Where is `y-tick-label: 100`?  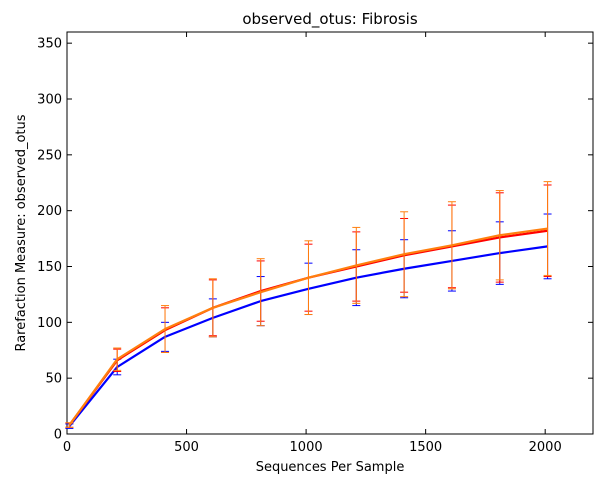
y-tick-label: 100 is located at coordinates (49, 323).